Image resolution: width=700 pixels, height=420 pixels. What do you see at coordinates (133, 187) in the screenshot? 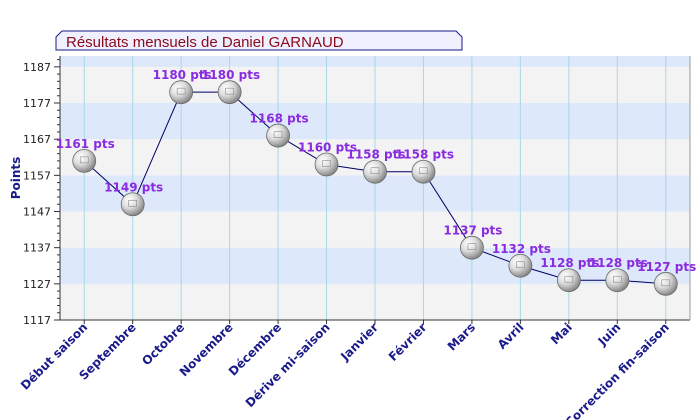
I see `data-label: 1149 pts` at bounding box center [133, 187].